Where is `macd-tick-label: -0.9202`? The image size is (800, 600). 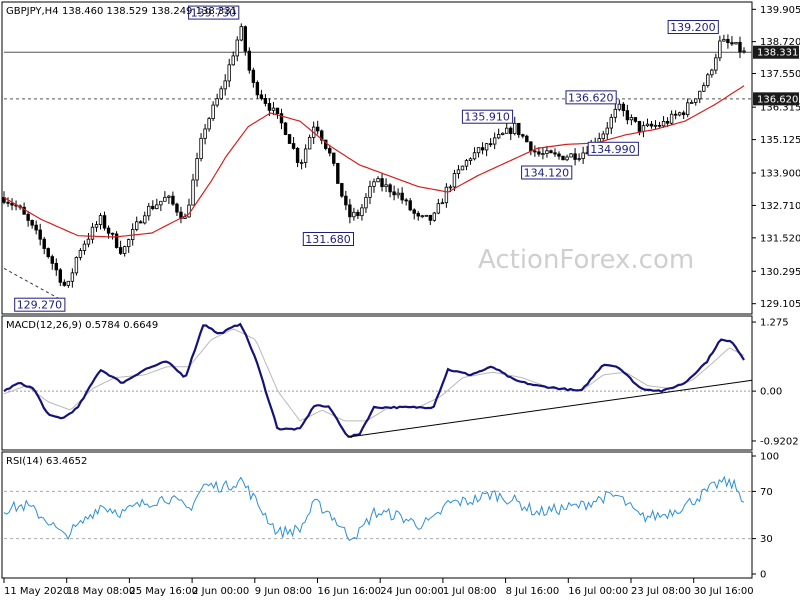 macd-tick-label: -0.9202 is located at coordinates (779, 441).